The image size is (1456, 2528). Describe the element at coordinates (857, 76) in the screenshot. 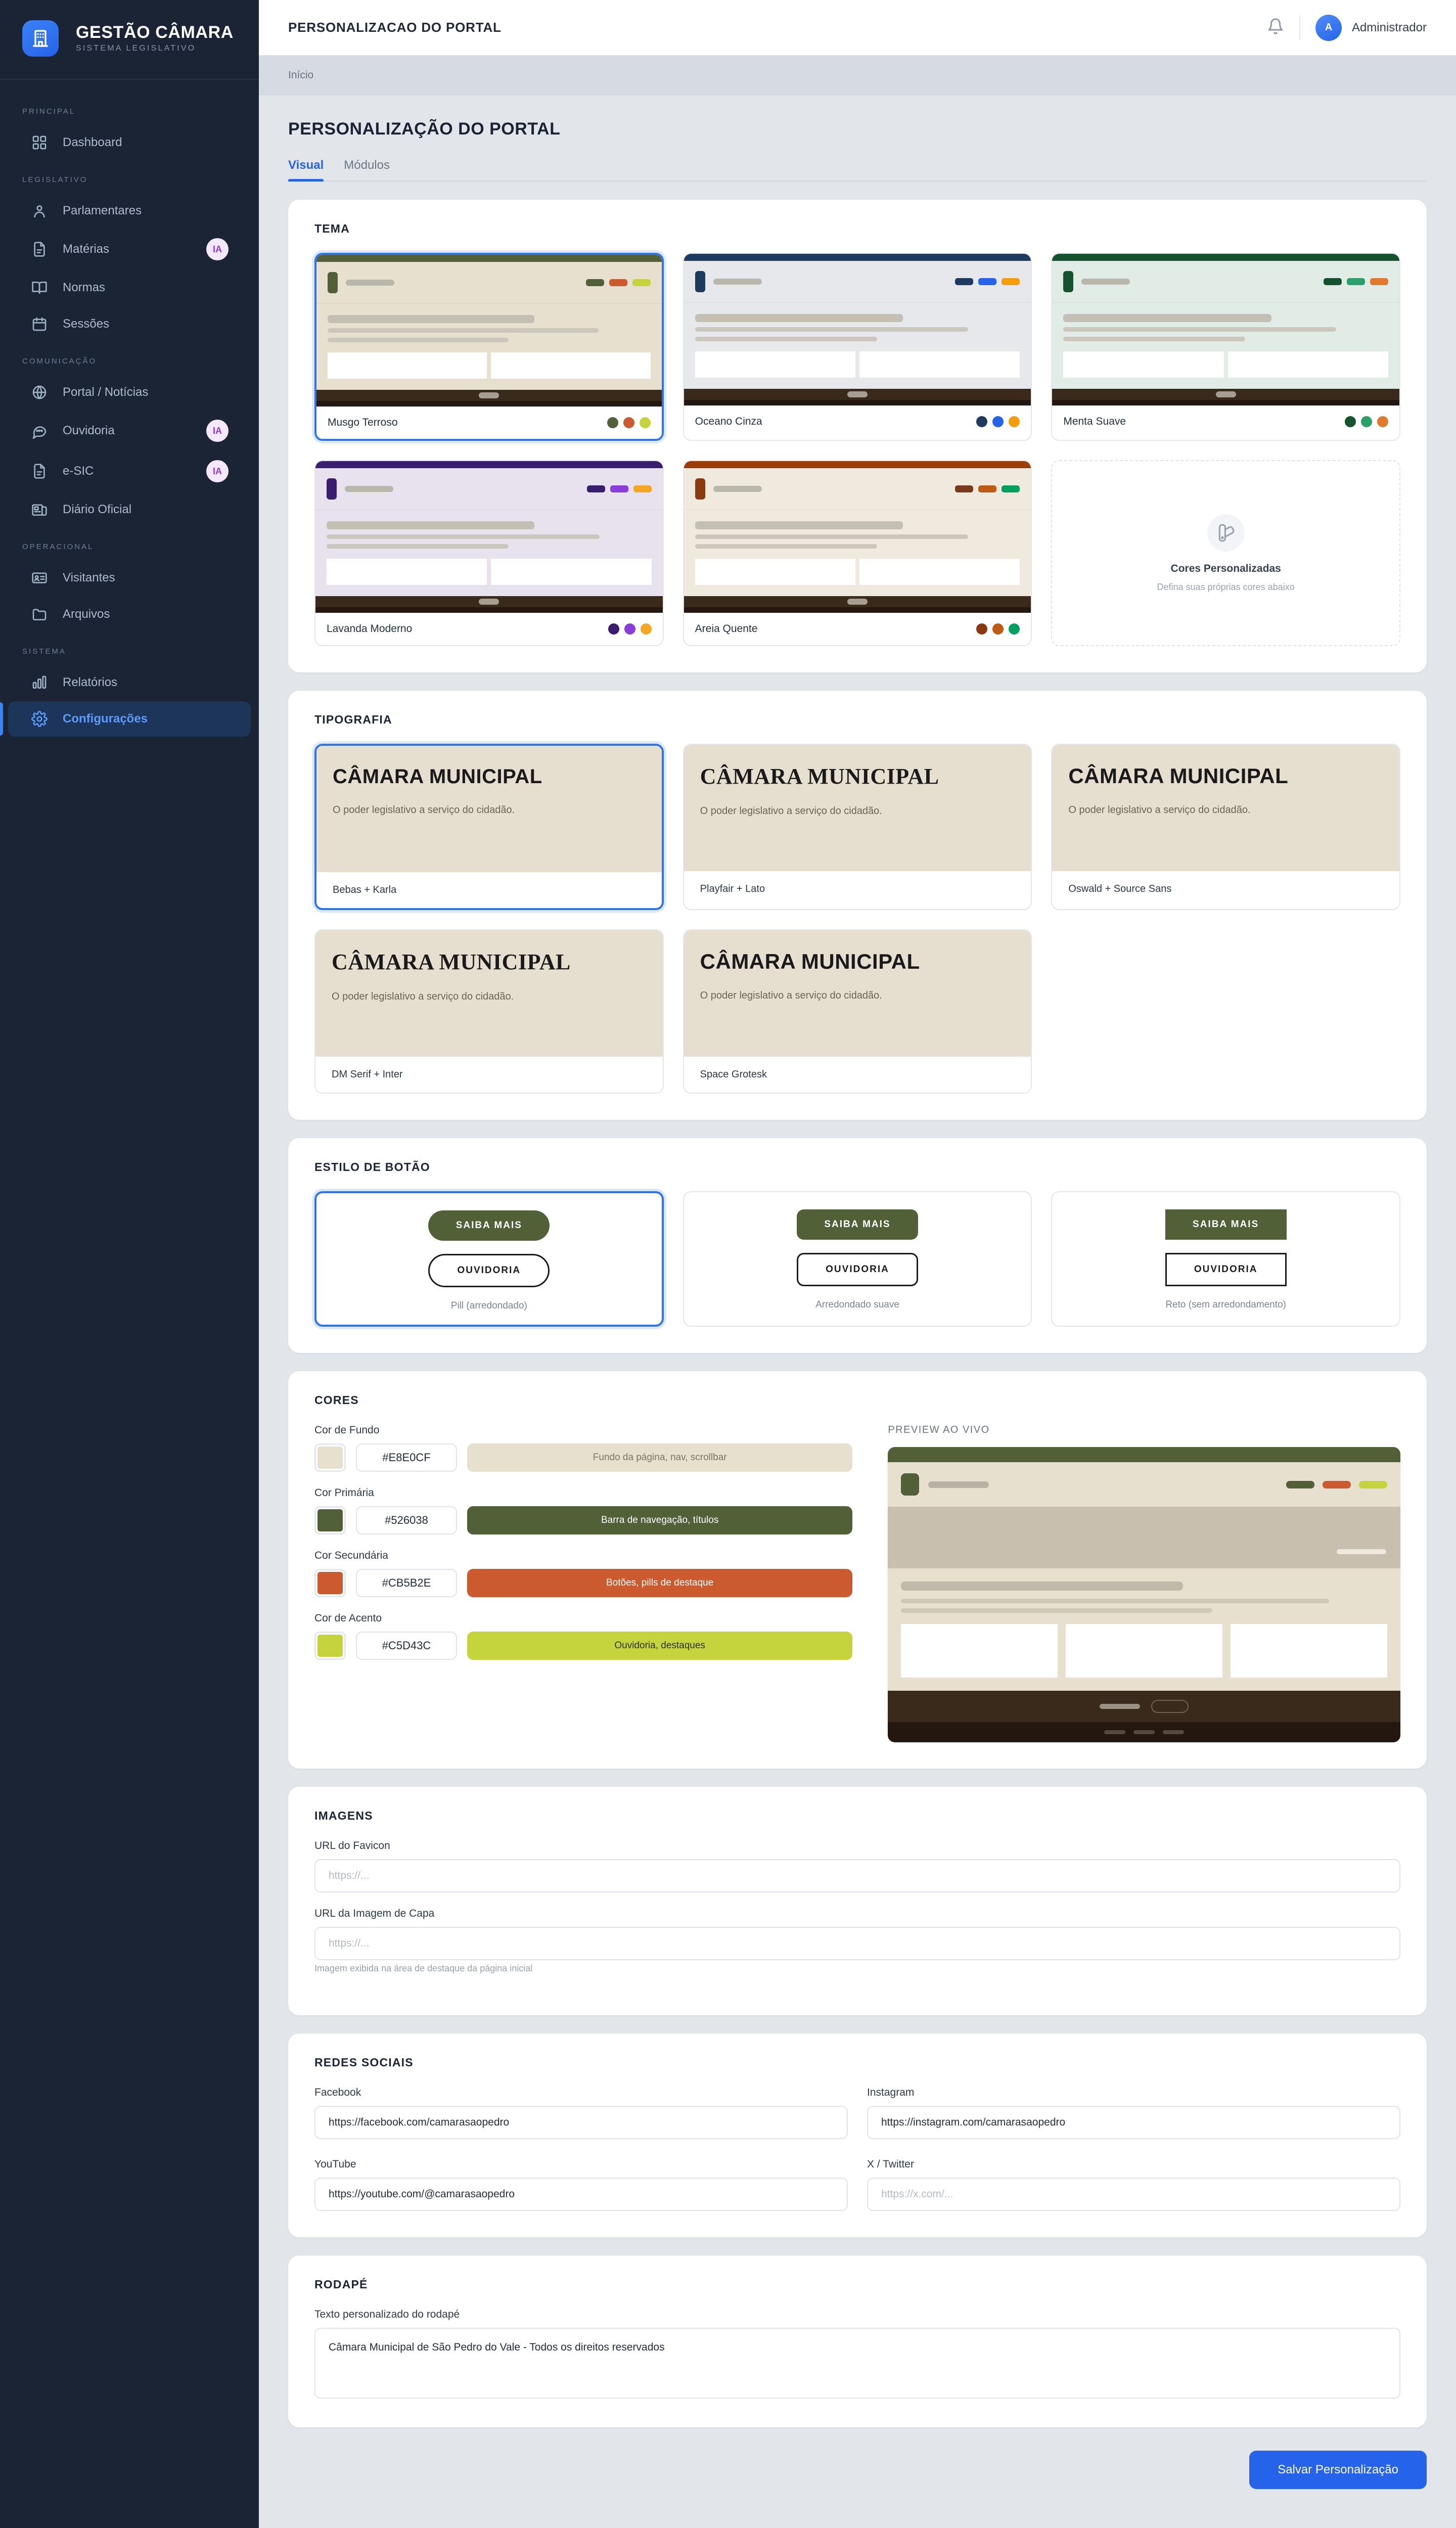

I see `breadcrumb: Início` at that location.